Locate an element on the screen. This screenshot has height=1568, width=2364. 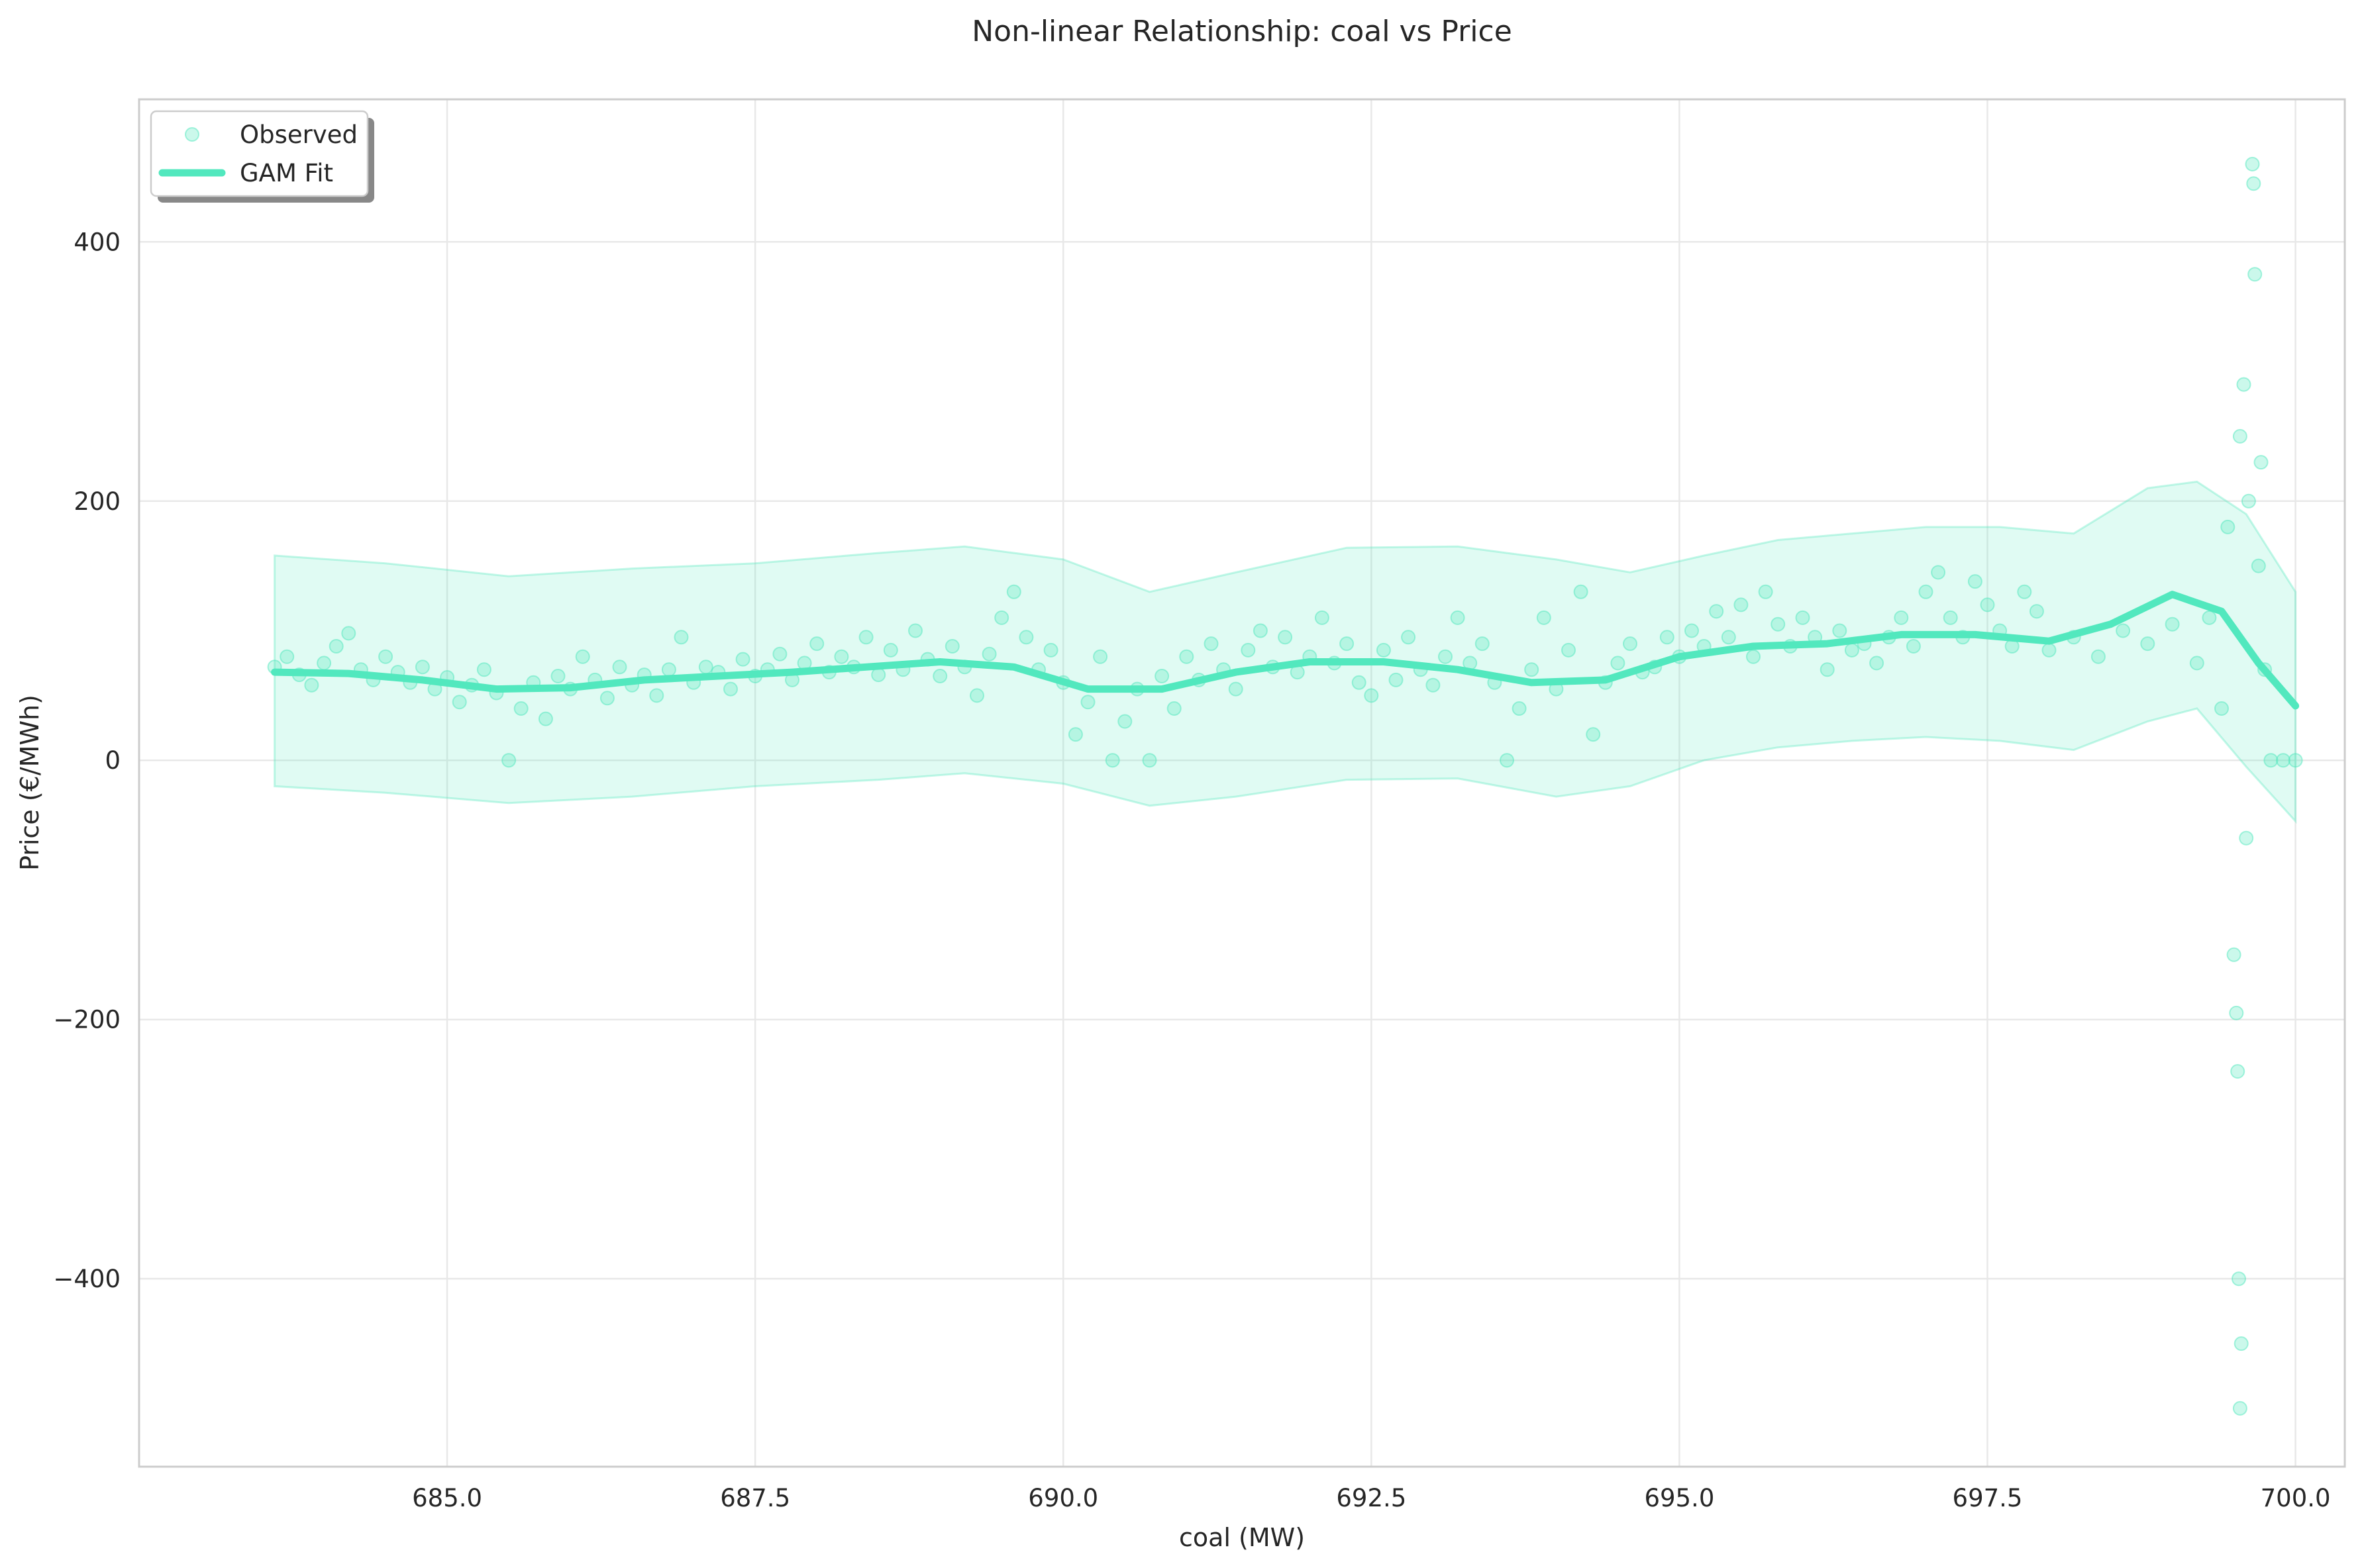
y-tick-label: 0 is located at coordinates (113, 760).